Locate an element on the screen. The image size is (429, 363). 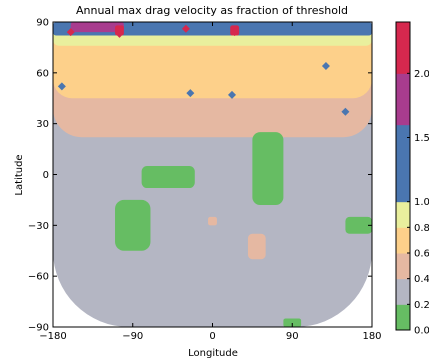
x-tick-label: 0 is located at coordinates (212, 336).